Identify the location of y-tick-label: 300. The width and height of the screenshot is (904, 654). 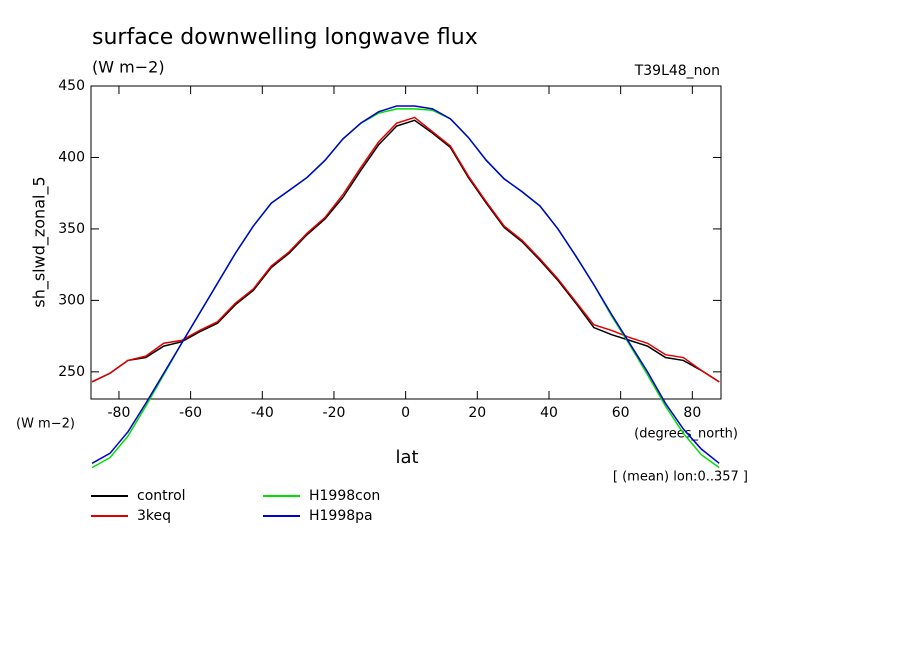
(71, 300).